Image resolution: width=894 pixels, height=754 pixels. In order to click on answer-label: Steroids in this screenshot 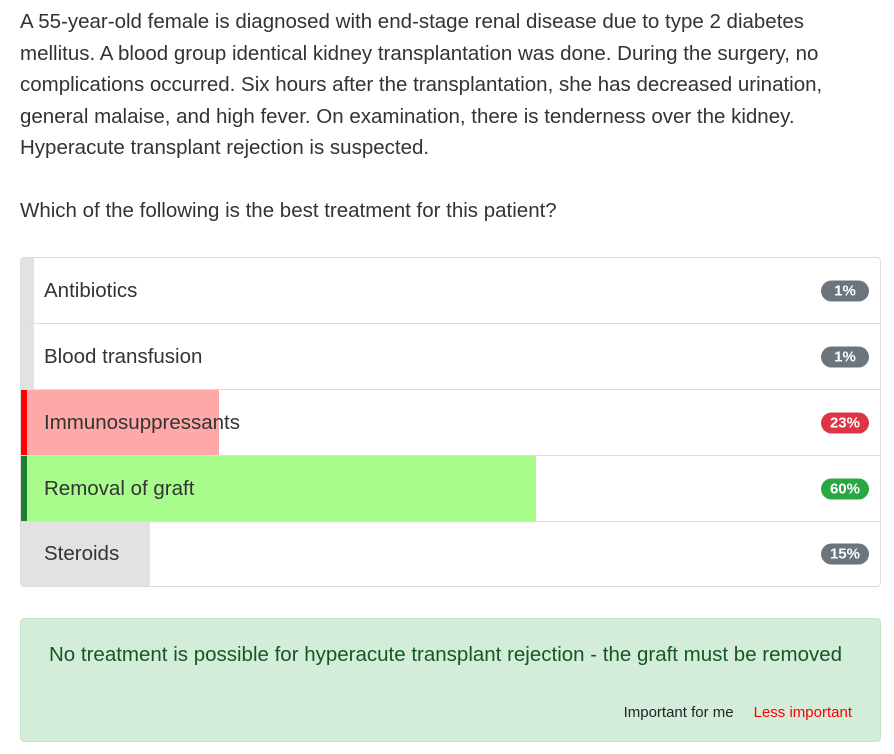, I will do `click(82, 553)`.